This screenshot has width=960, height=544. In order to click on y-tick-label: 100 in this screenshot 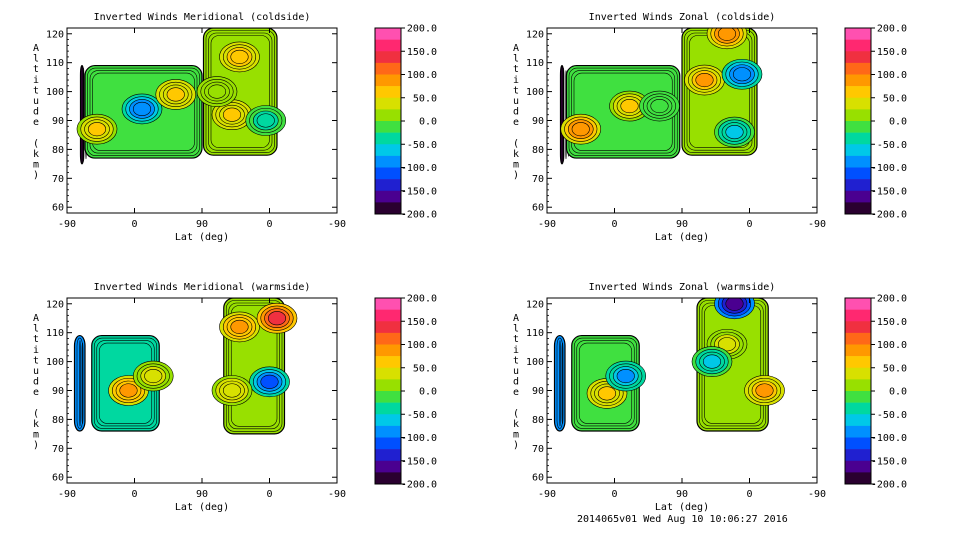, I will do `click(535, 92)`.